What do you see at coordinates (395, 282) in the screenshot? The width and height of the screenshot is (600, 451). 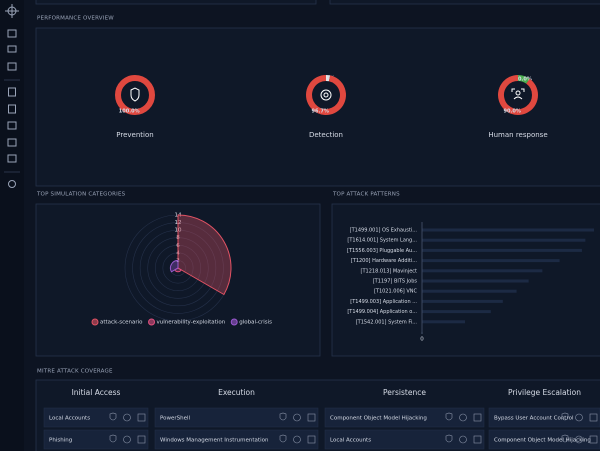 I see `y-category-label: [T1197] BITS Jobs` at bounding box center [395, 282].